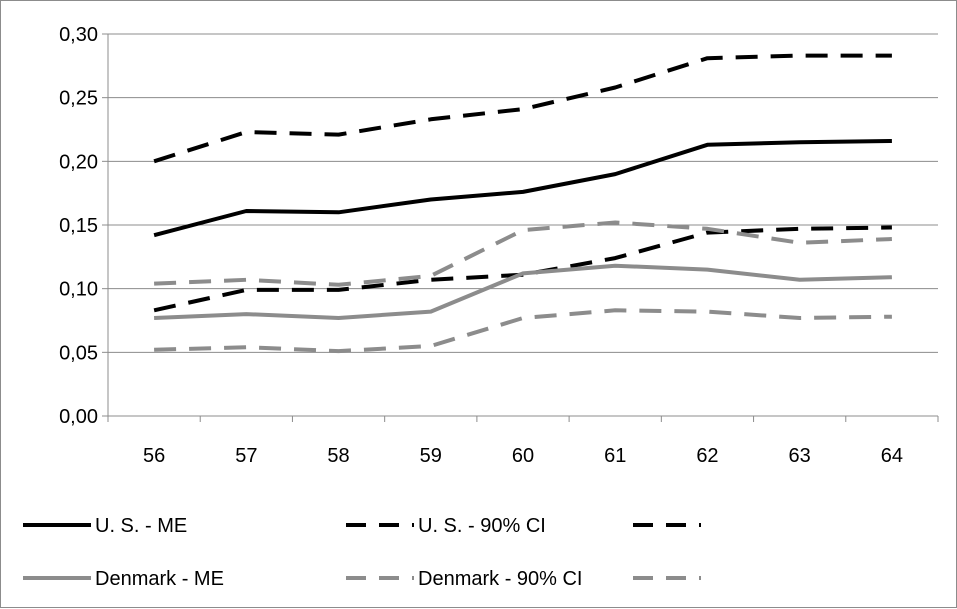  What do you see at coordinates (78, 226) in the screenshot?
I see `y-tick-label: 0,15` at bounding box center [78, 226].